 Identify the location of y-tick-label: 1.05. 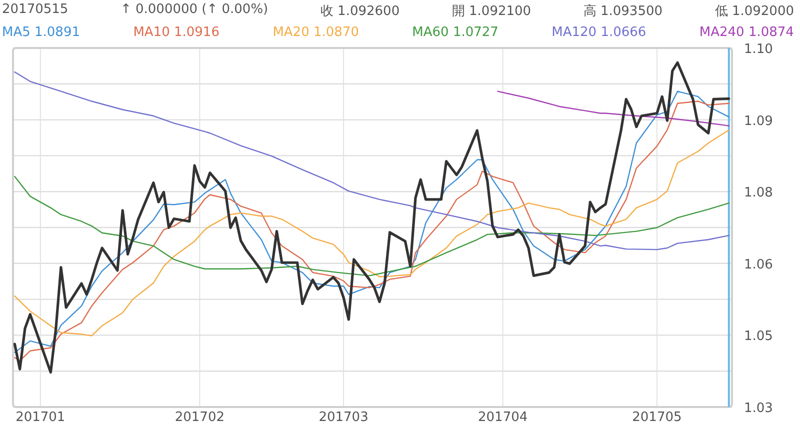
(758, 336).